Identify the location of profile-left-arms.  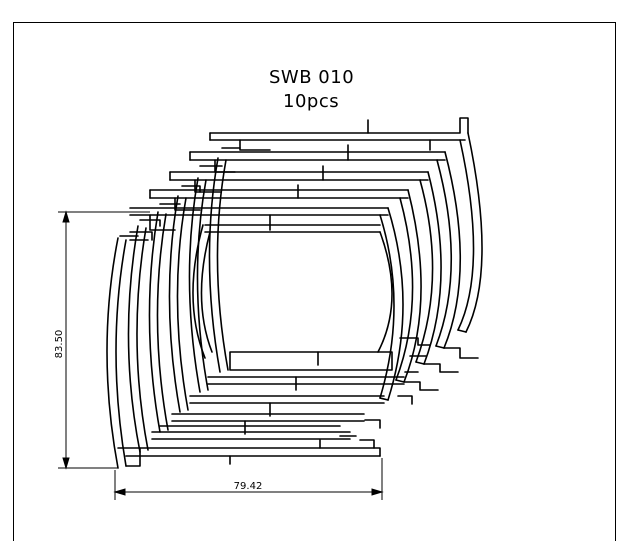
(167, 313).